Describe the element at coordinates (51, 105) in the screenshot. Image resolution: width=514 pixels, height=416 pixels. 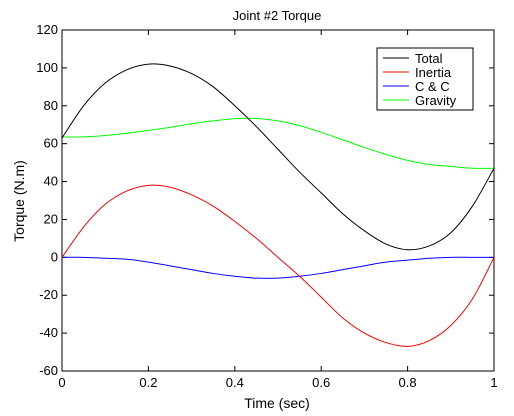
I see `y-tick-label: 80` at that location.